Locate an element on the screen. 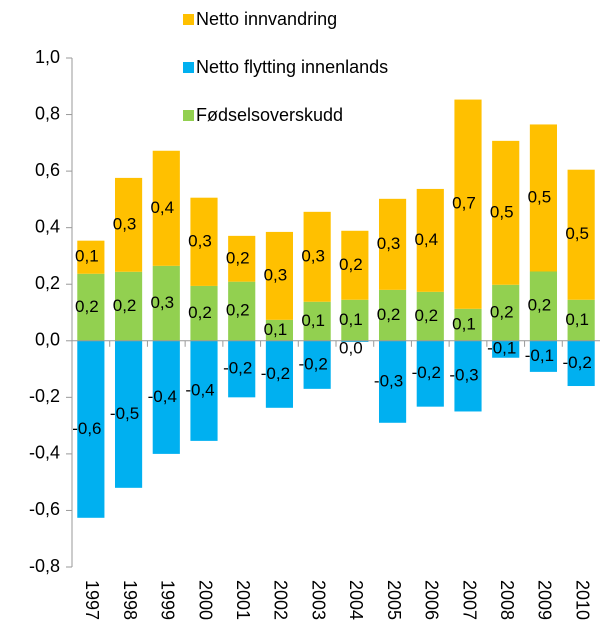 The width and height of the screenshot is (602, 639). legend-label: Netto flytting innenlands is located at coordinates (292, 67).